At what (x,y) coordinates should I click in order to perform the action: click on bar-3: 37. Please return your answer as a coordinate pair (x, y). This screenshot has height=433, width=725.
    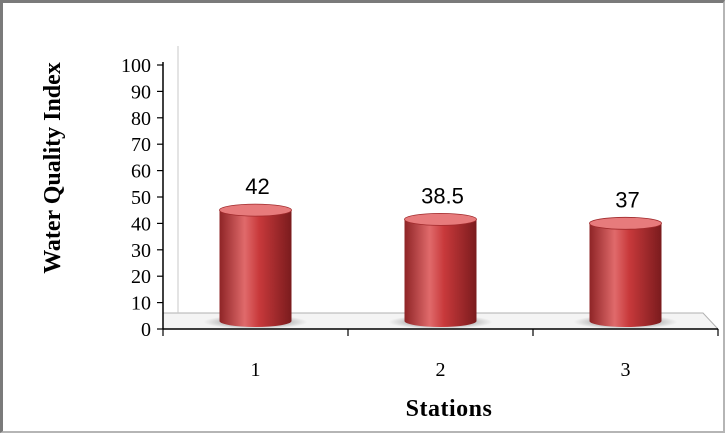
    Looking at the image, I should click on (625, 258).